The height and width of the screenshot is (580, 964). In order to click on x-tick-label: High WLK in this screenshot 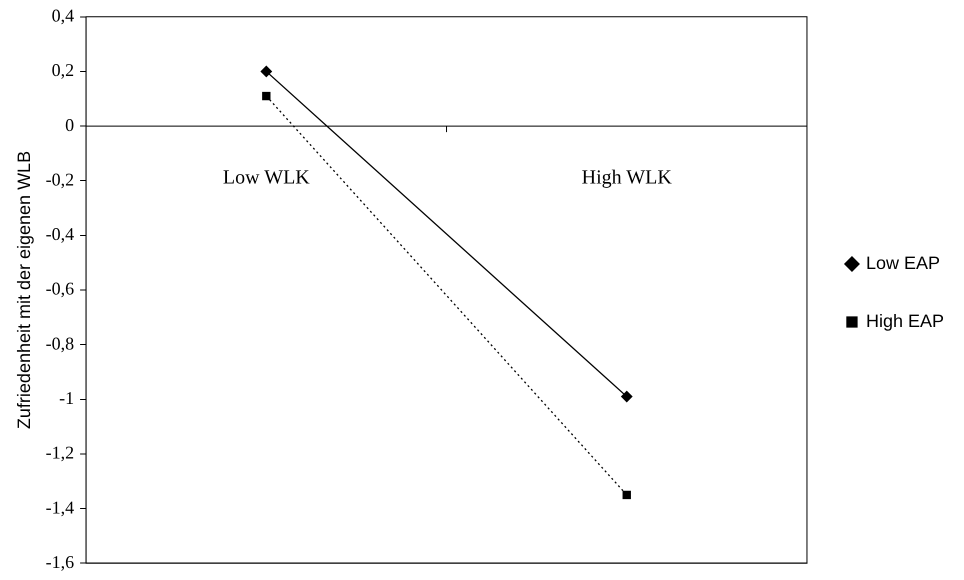, I will do `click(627, 177)`.